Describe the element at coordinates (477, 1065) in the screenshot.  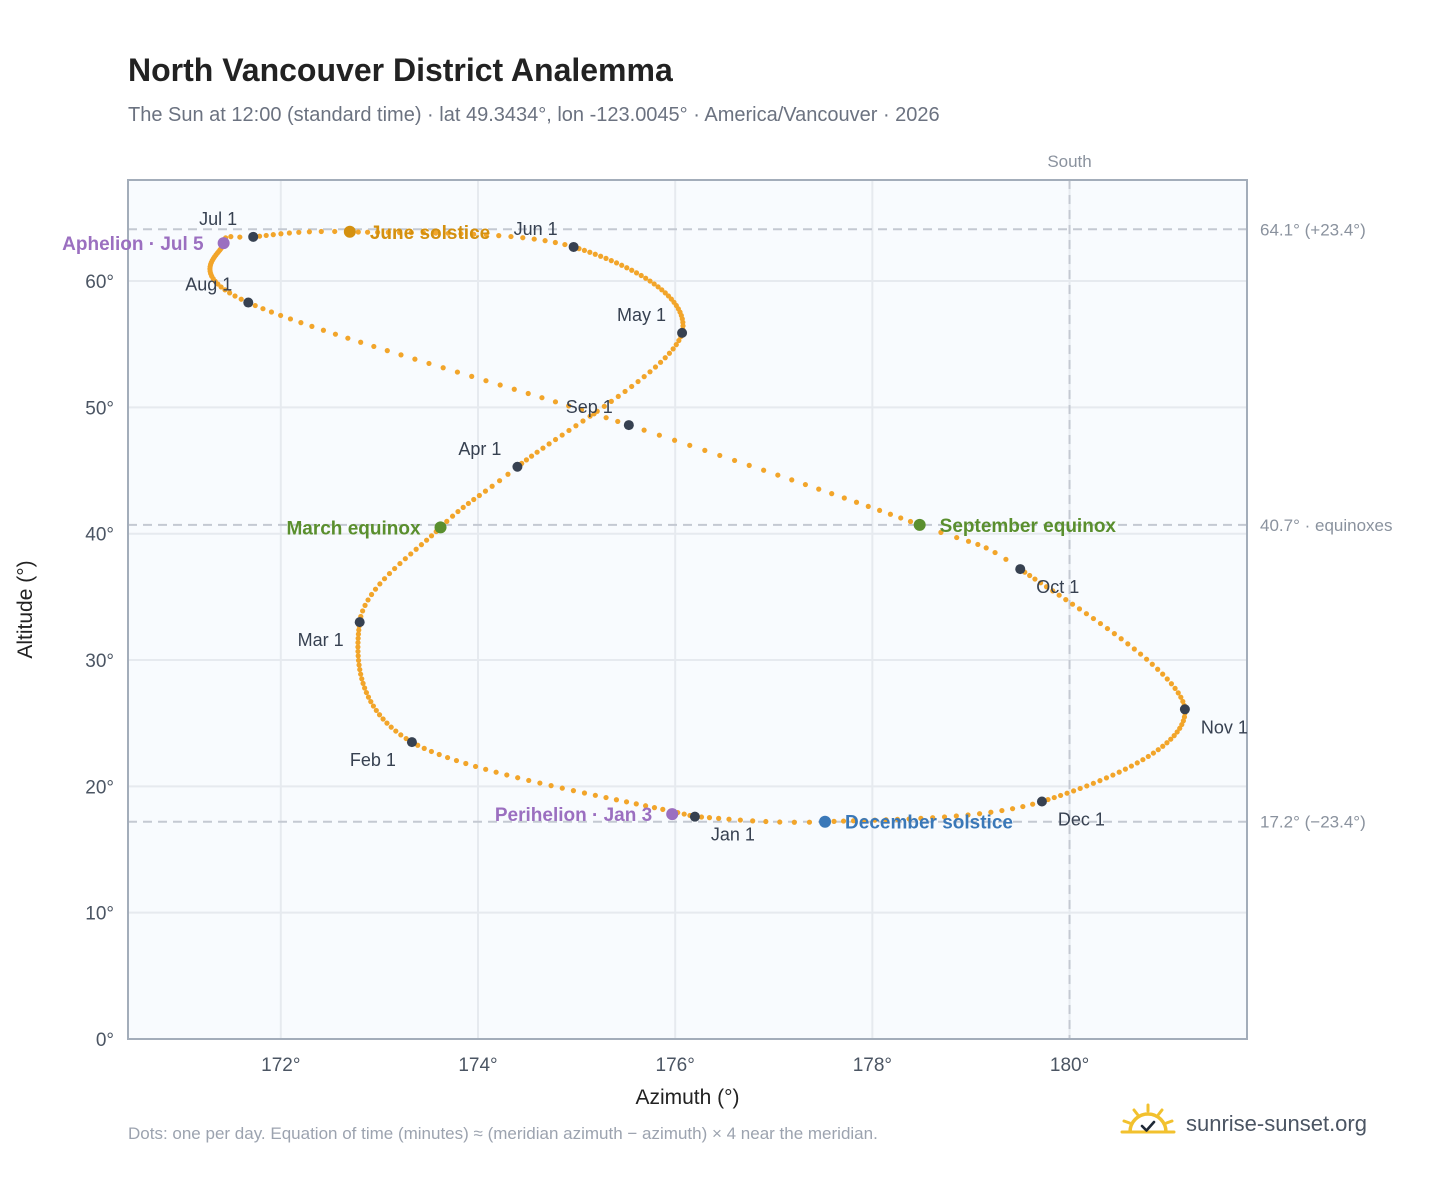
I see `x-tick-label: 174°` at that location.